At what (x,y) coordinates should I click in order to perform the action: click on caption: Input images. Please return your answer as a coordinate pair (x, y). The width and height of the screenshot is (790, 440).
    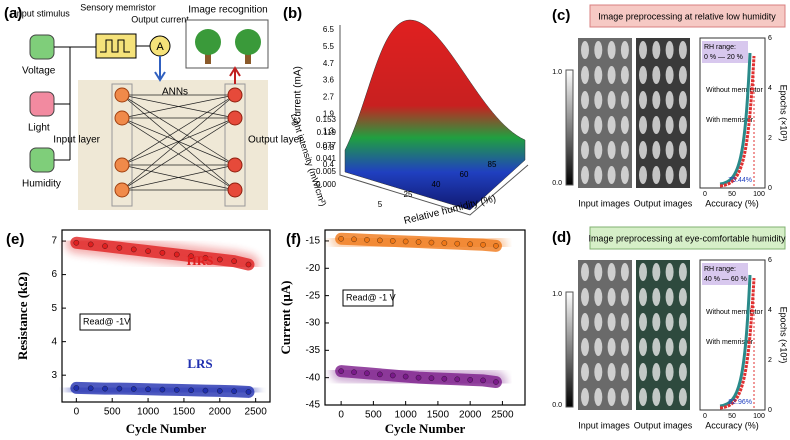
    Looking at the image, I should click on (604, 425).